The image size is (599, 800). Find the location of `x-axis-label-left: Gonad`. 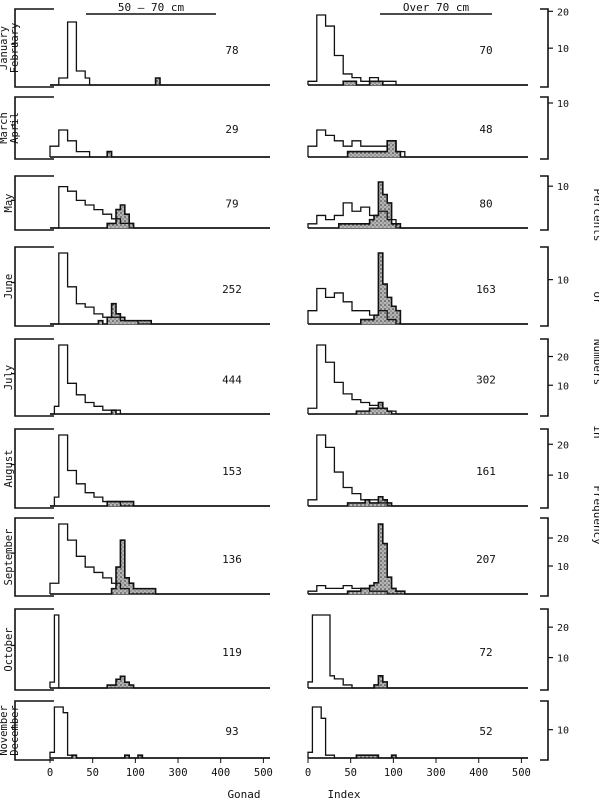

x-axis-label-left: Gonad is located at coordinates (243, 794).